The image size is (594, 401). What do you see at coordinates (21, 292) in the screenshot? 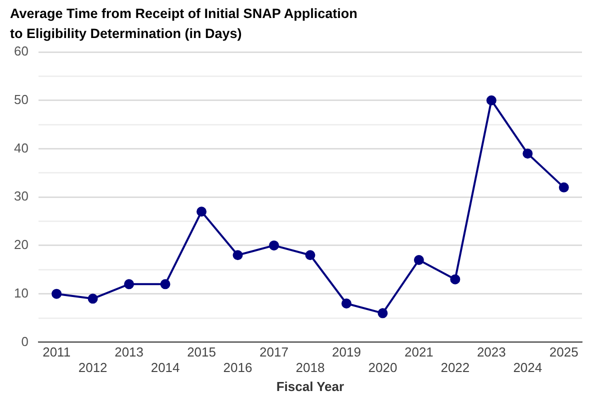
I see `y-tick-label: 10` at bounding box center [21, 292].